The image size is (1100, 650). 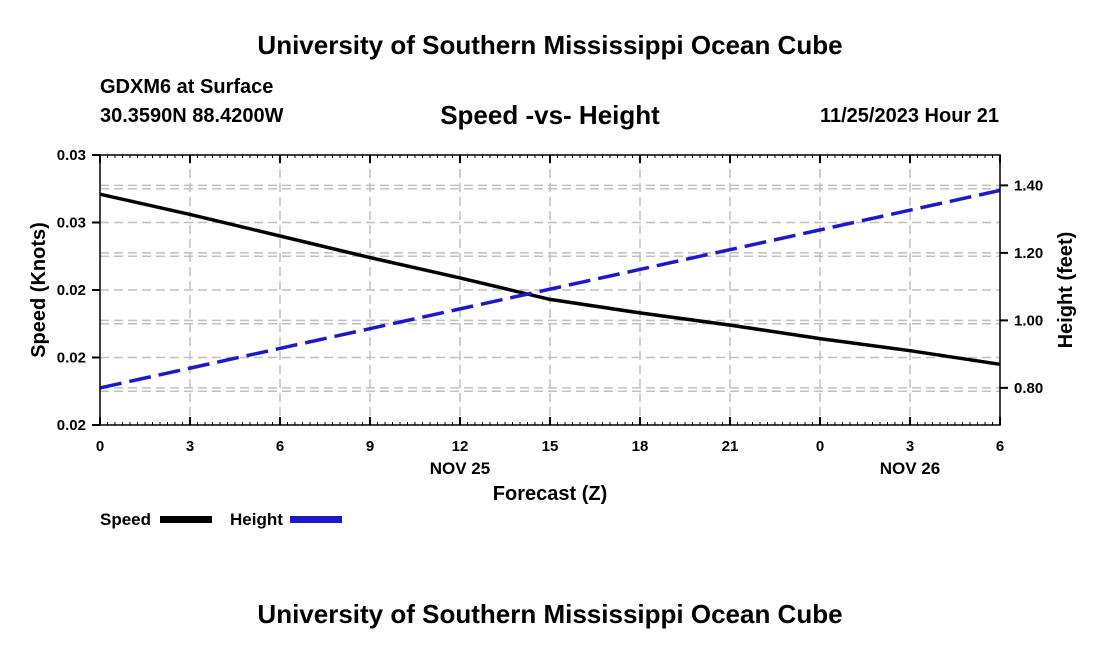 What do you see at coordinates (370, 446) in the screenshot?
I see `x-tick-label: 9` at bounding box center [370, 446].